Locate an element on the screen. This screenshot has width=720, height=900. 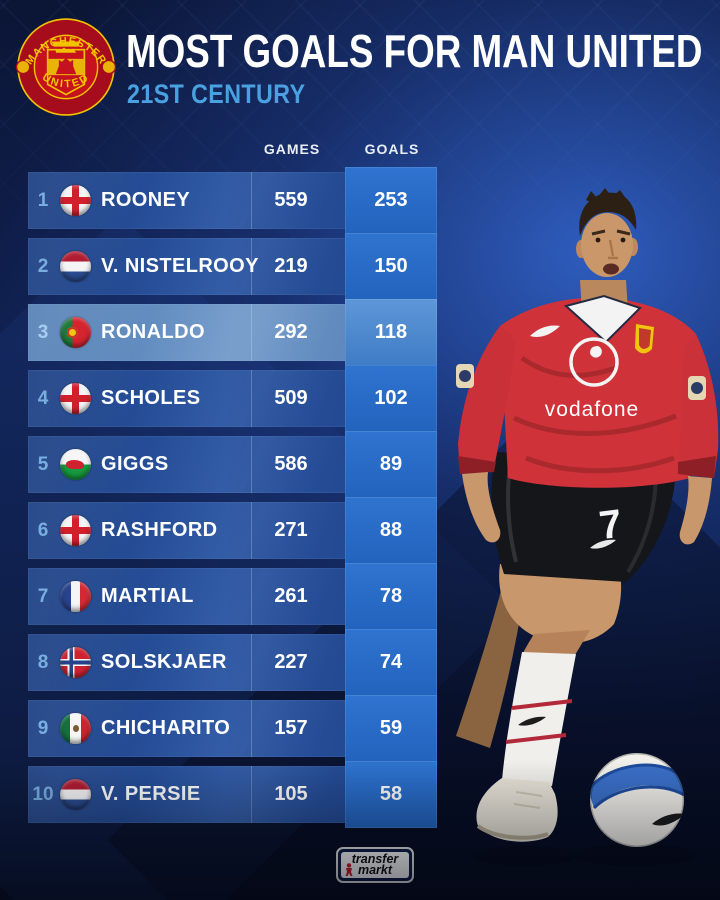
table-row: 2 V. NISTELROOY 219 150 is located at coordinates (232, 266).